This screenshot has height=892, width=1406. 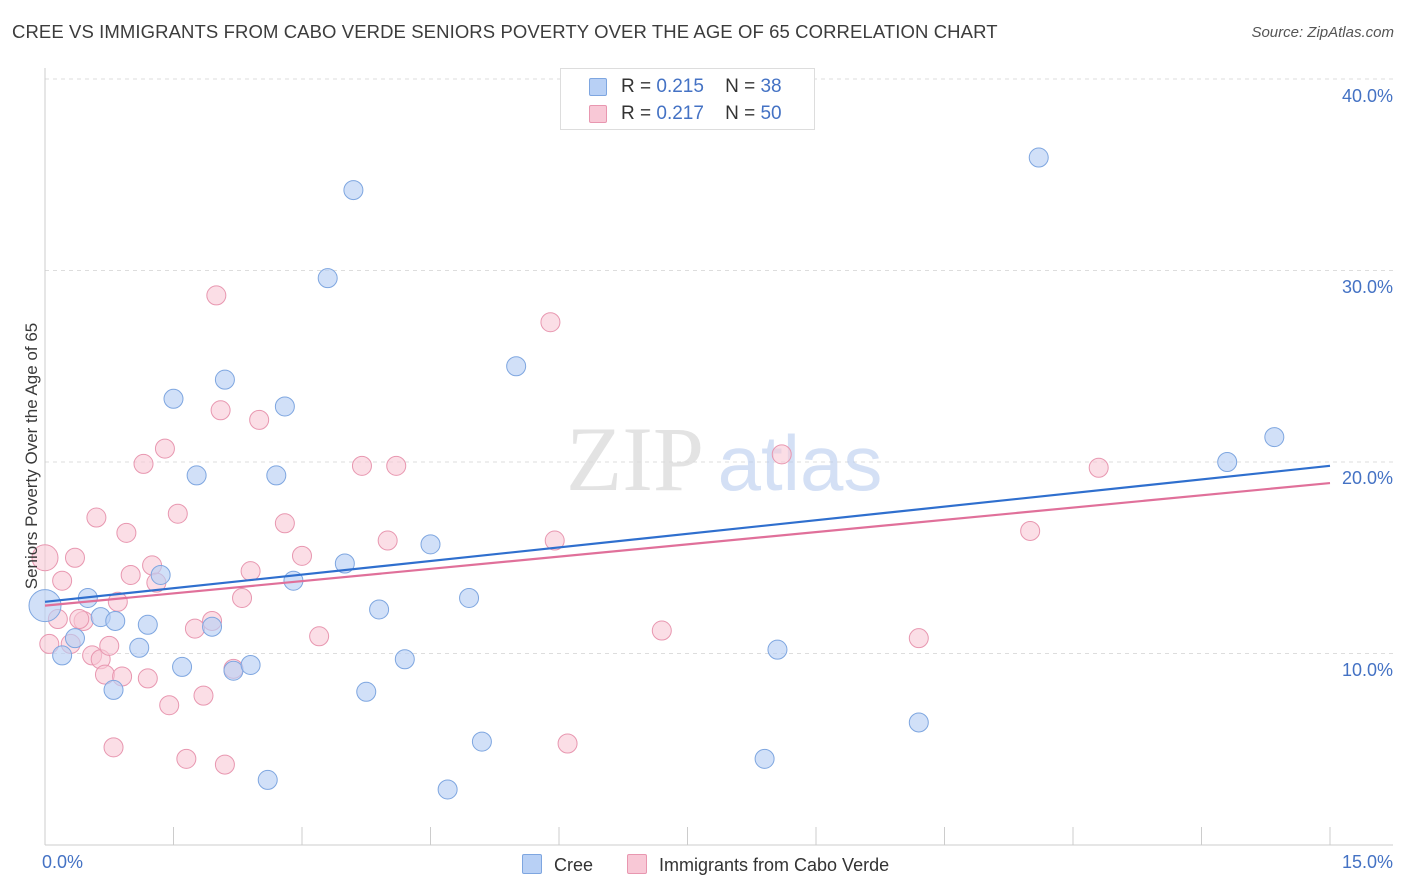 I want to click on trend-lines, so click(x=687, y=535).